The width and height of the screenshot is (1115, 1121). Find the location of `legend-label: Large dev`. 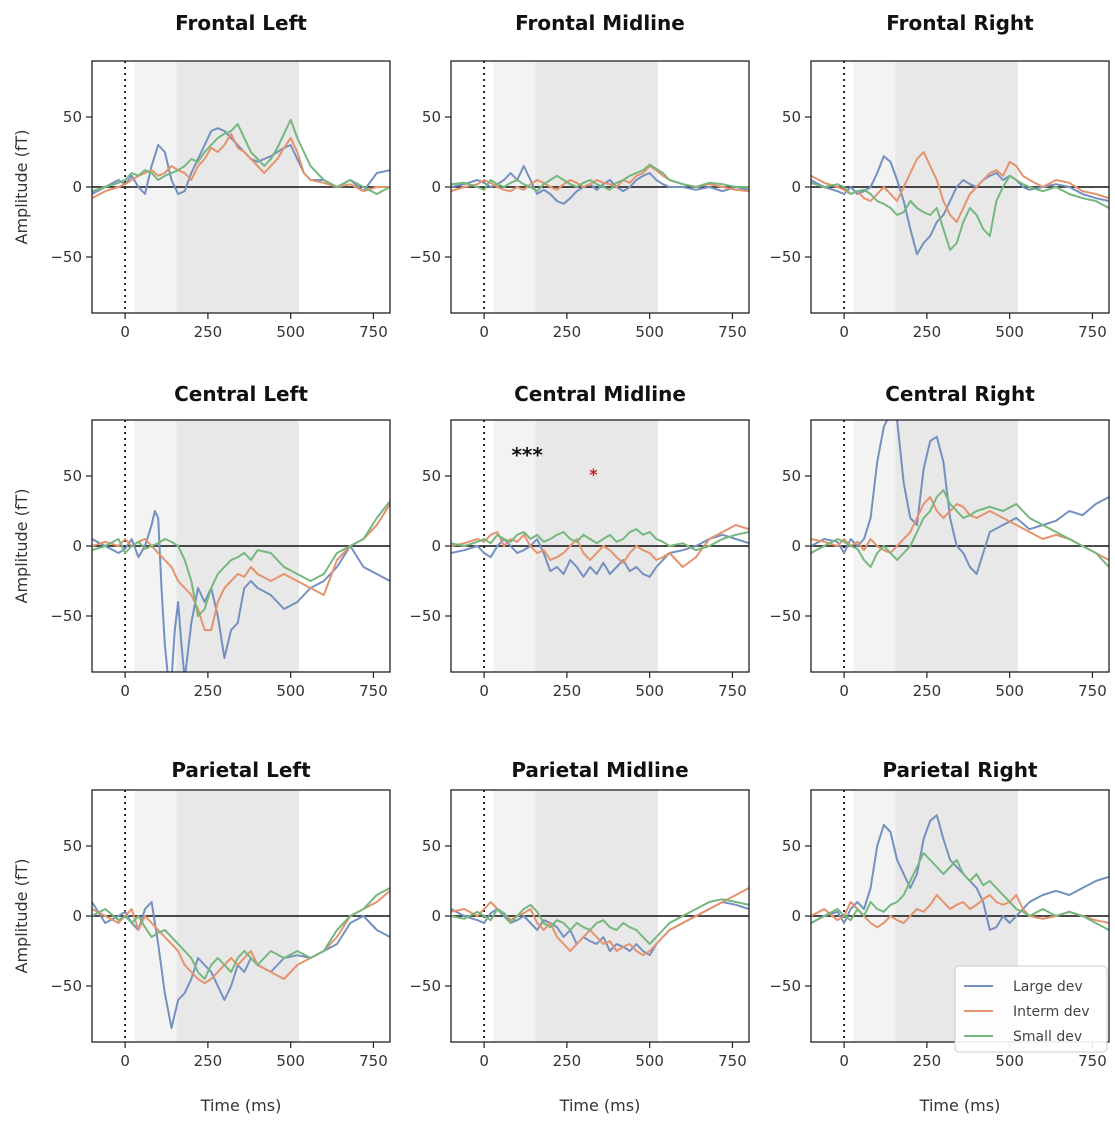

legend-label: Large dev is located at coordinates (1048, 987).